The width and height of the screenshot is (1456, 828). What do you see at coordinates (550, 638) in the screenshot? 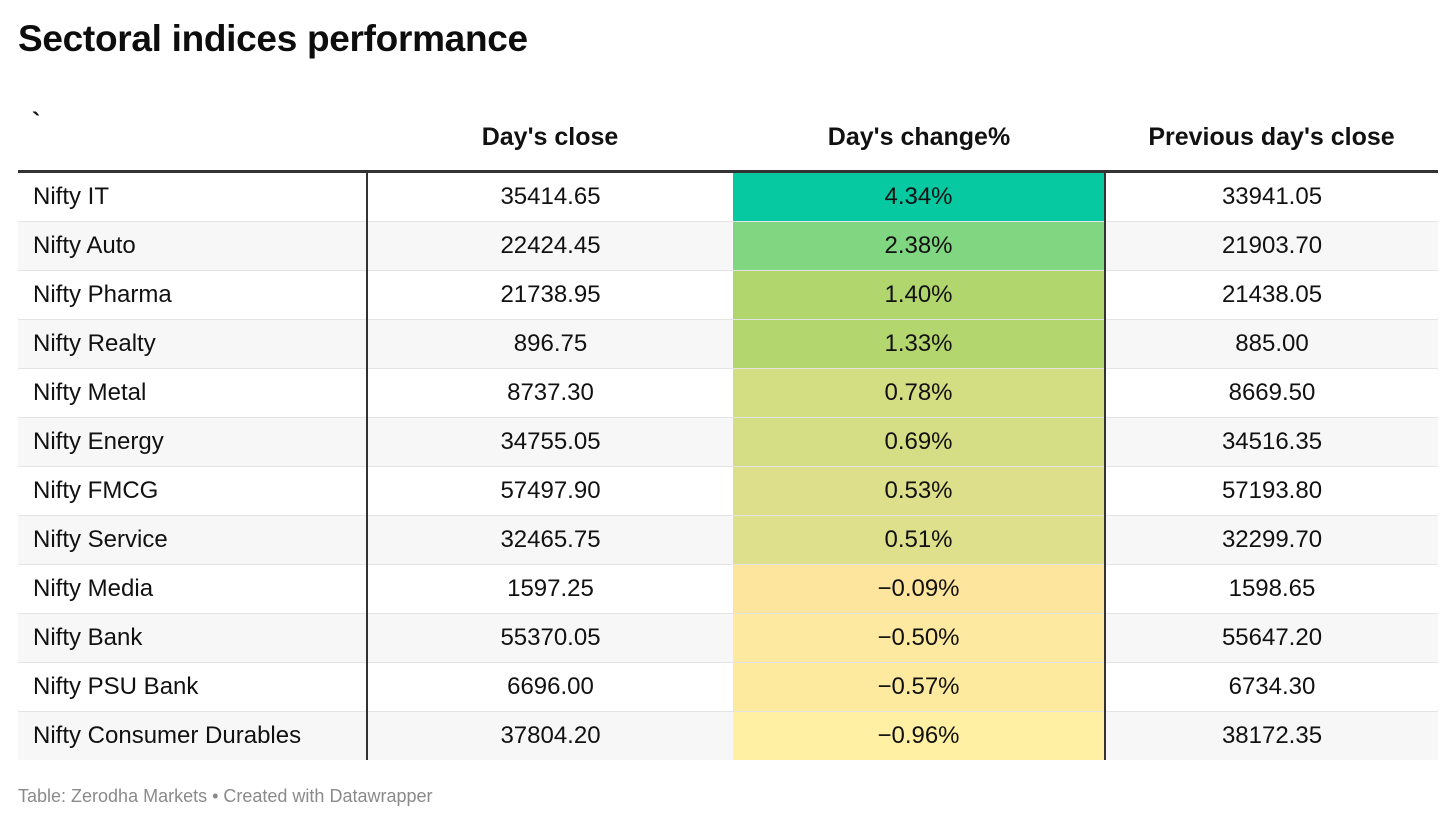
I see `cell-day-close: 55370.05` at bounding box center [550, 638].